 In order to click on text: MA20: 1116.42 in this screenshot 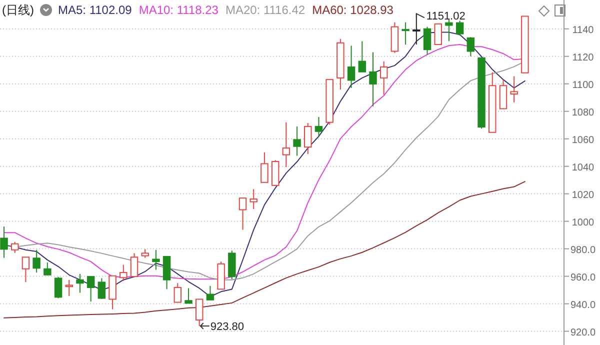, I will do `click(265, 10)`.